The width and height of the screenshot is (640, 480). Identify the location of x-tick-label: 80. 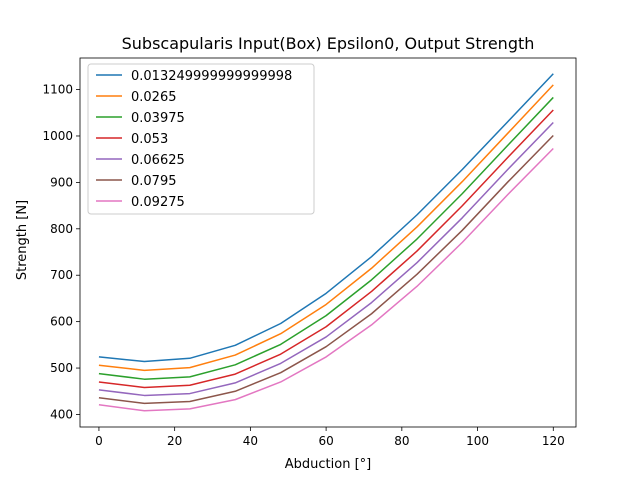
(401, 441).